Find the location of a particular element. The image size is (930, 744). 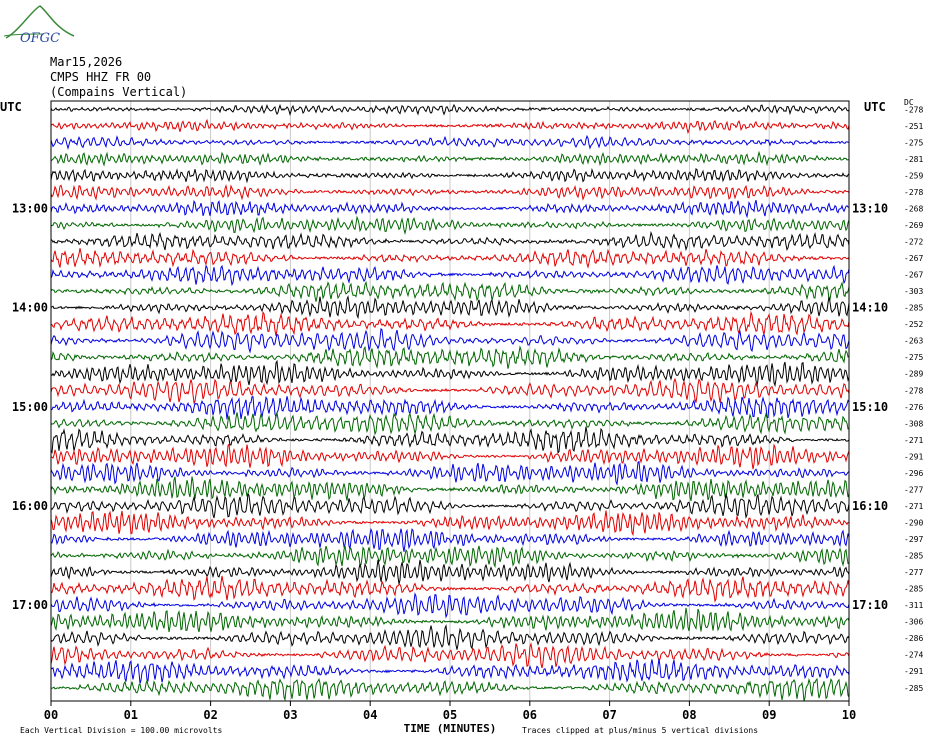

x-tick-label: 04 is located at coordinates (370, 715).